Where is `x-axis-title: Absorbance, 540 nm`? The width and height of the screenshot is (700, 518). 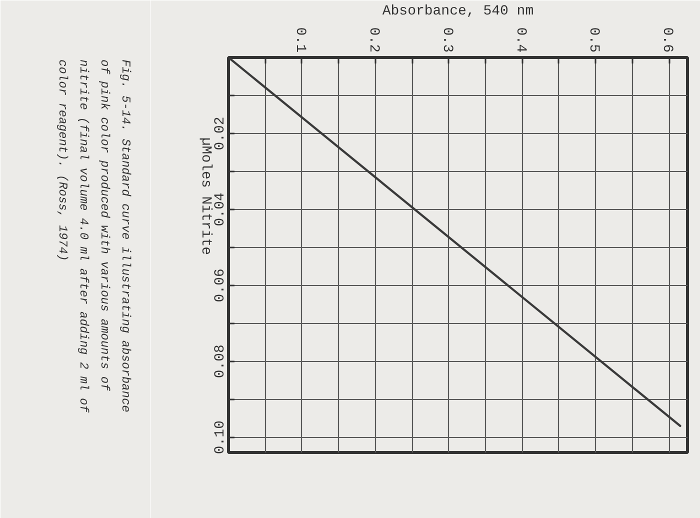
x-axis-title: Absorbance, 540 nm is located at coordinates (458, 11).